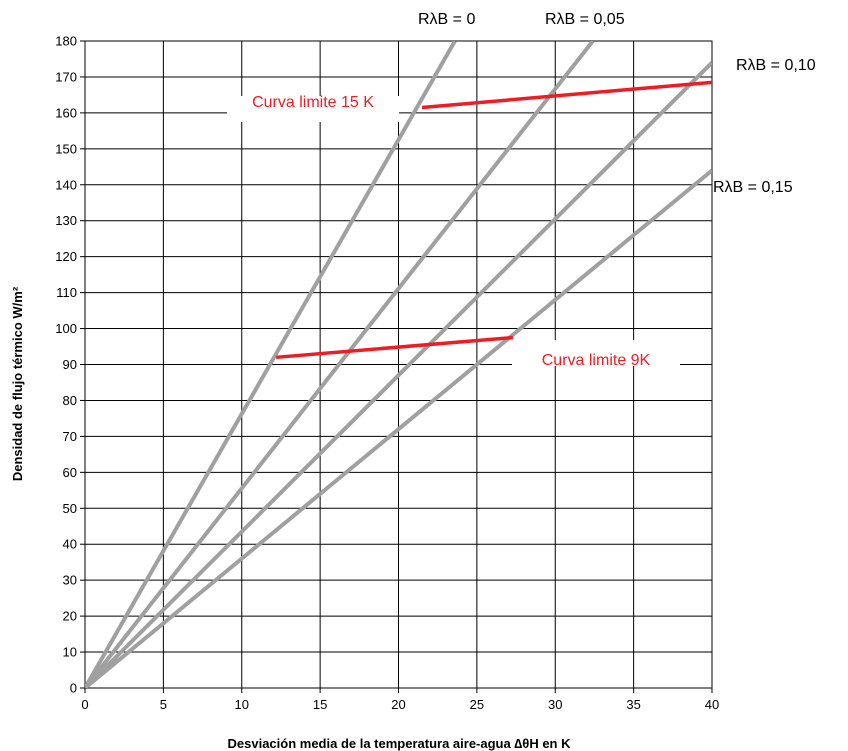 The width and height of the screenshot is (848, 751). I want to click on y-tick-label: 90, so click(70, 364).